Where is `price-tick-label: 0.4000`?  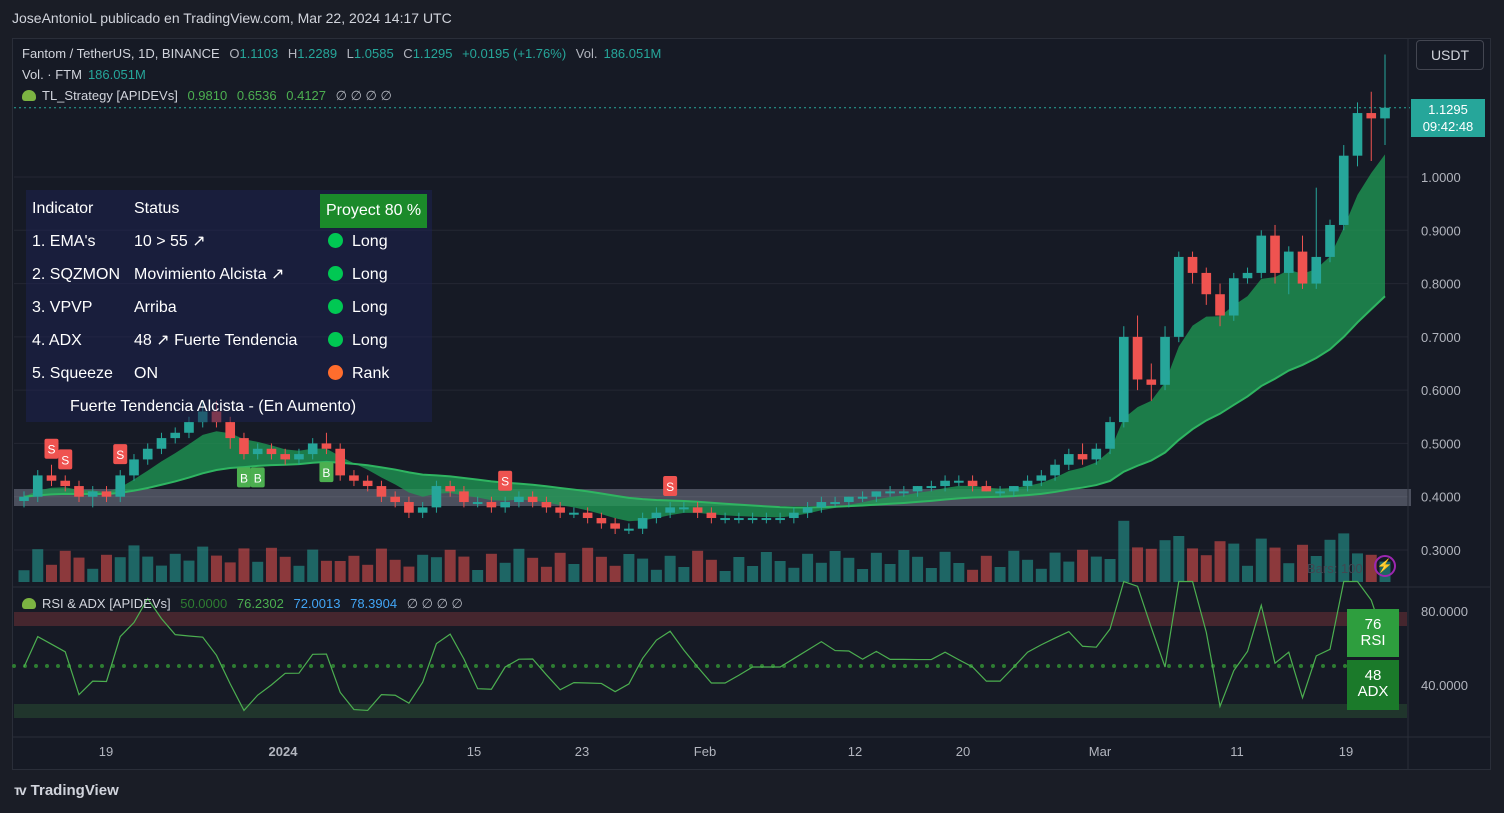 price-tick-label: 0.4000 is located at coordinates (1441, 497).